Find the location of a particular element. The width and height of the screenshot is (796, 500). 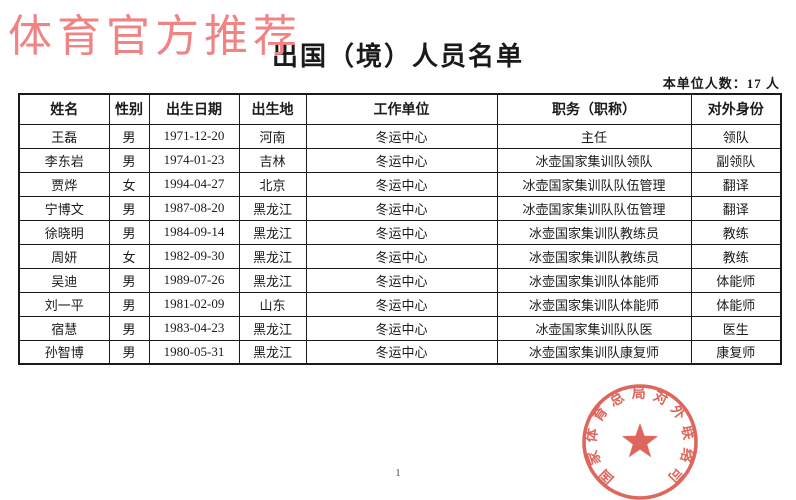

header-position: 职务（职称） is located at coordinates (594, 109).